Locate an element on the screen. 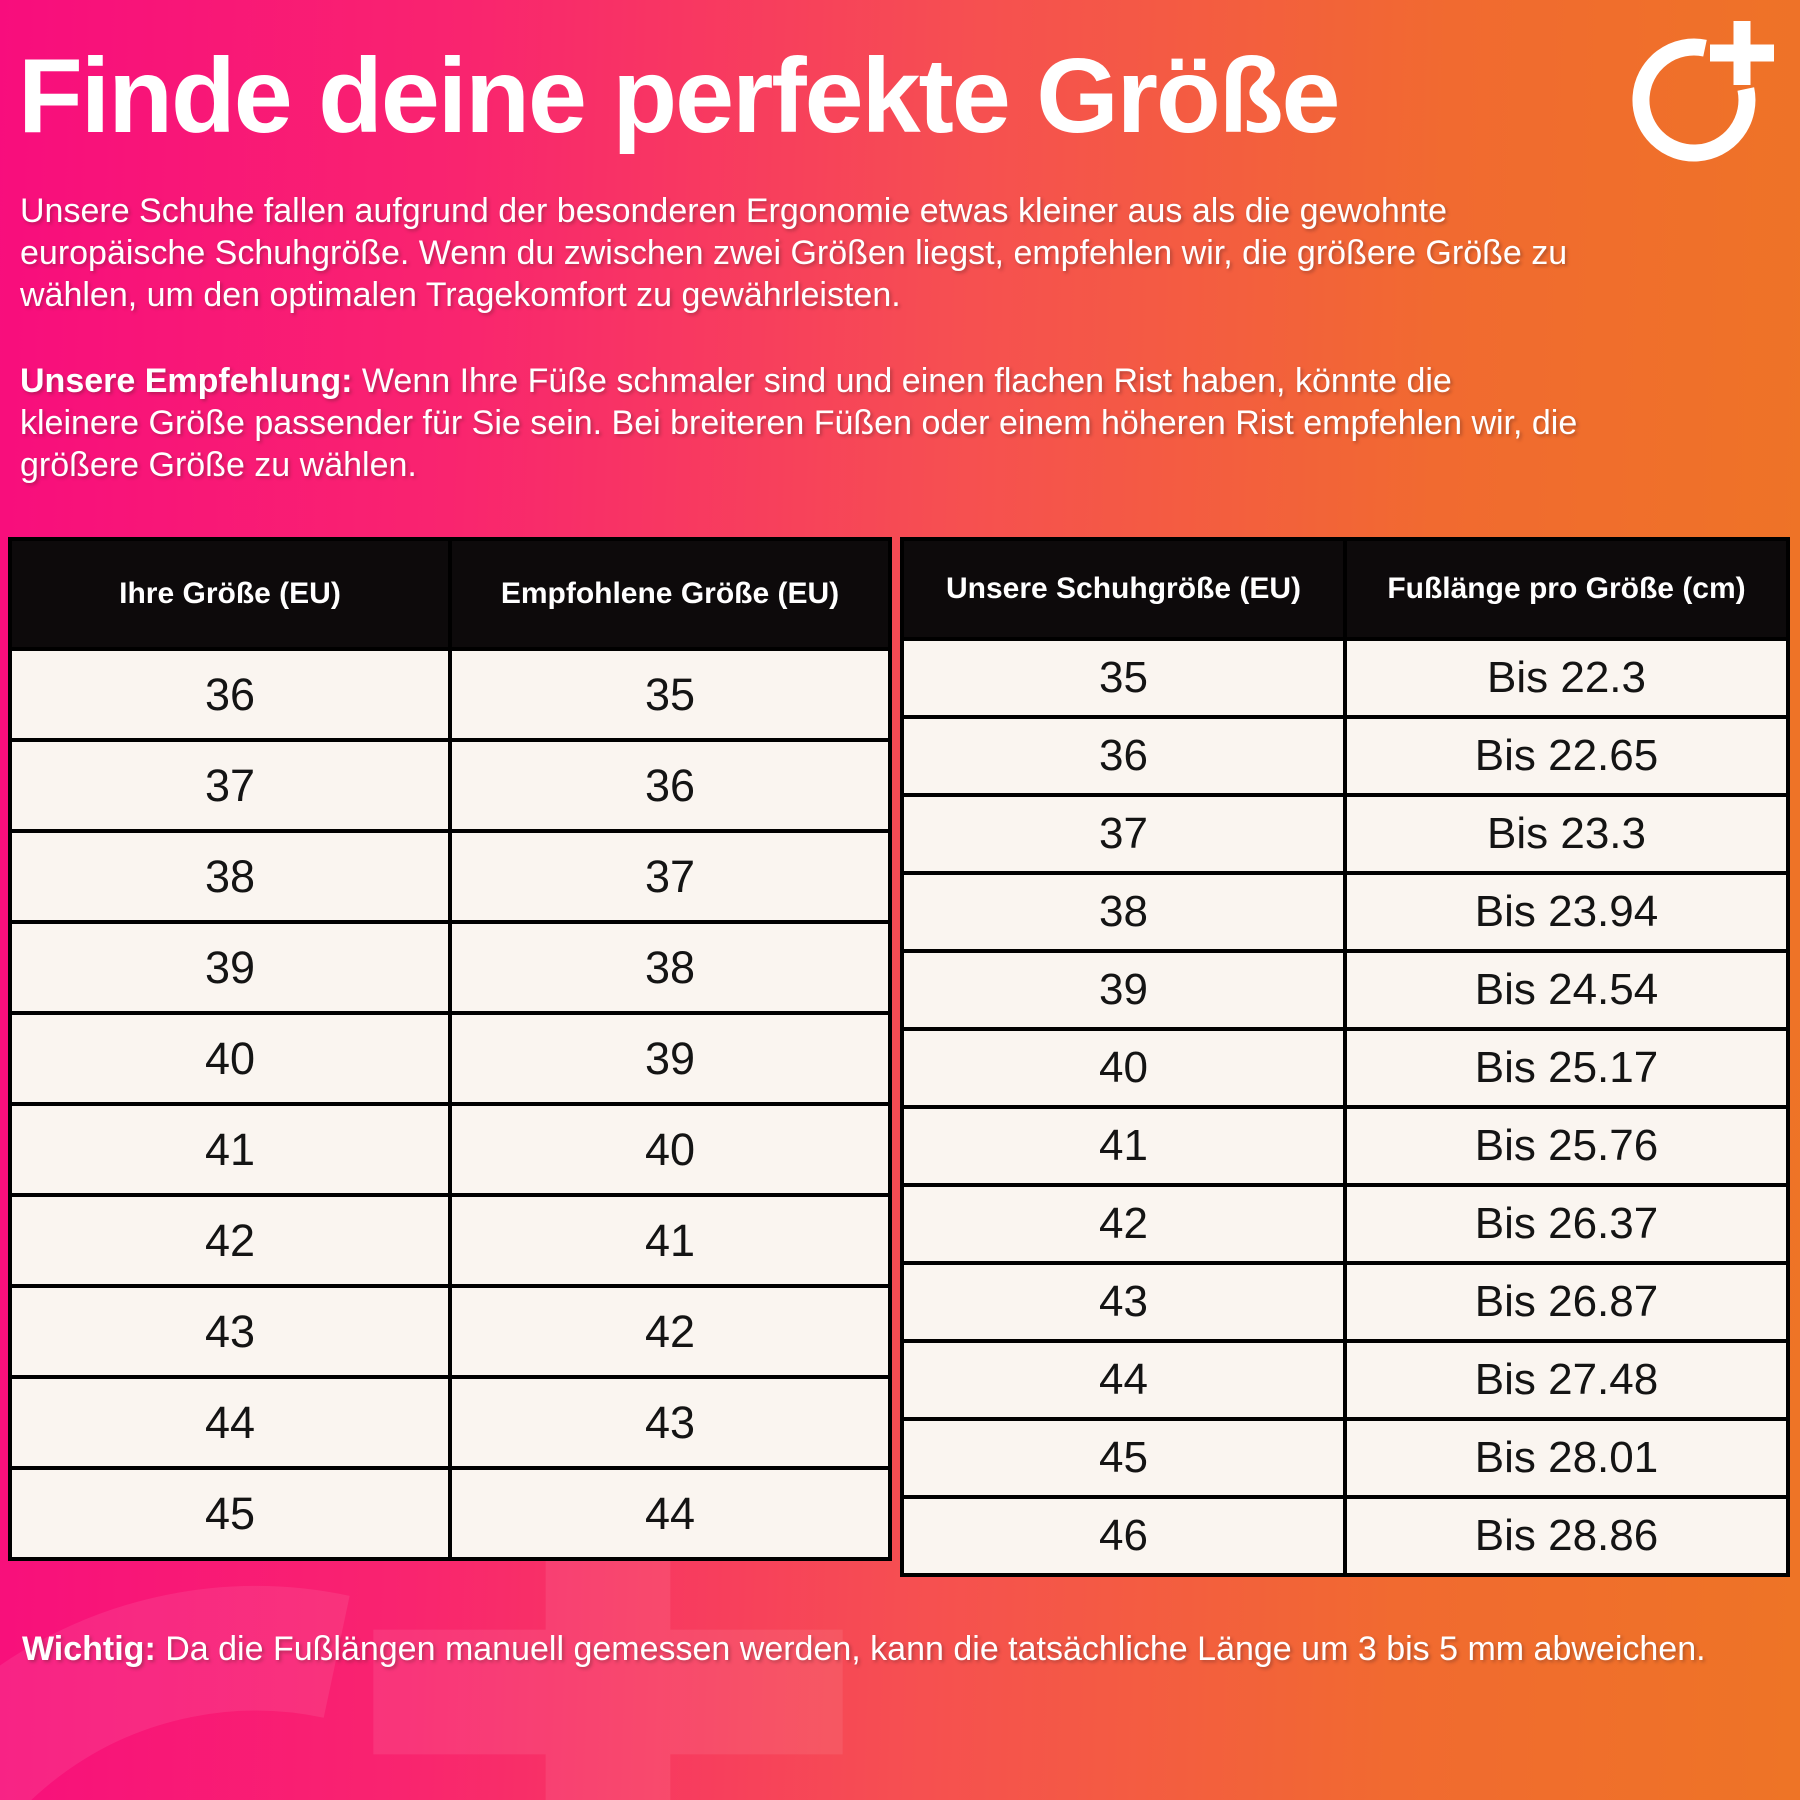  table-row: 37 Bis 23.3 is located at coordinates (1345, 834).